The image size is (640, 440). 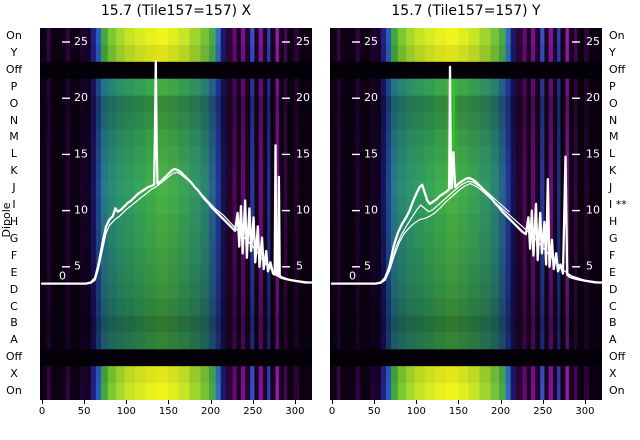 I want to click on x-axis: 0 50 100 150 200 250 300 0 50 100 150 200 250 300, so click(x=320, y=413).